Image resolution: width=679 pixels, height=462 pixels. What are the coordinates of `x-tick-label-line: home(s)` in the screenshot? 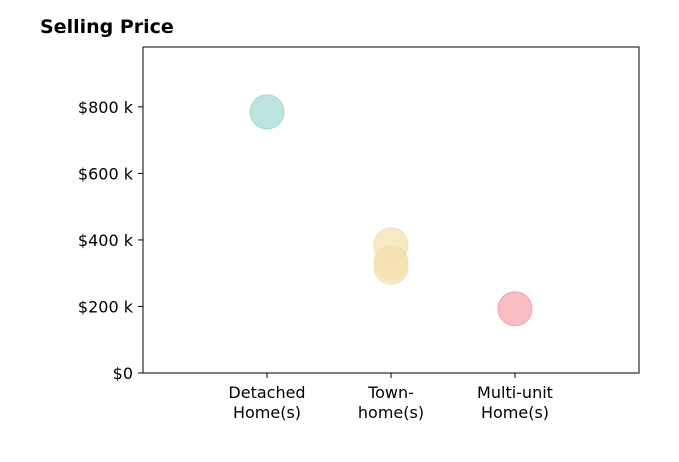 It's located at (391, 412).